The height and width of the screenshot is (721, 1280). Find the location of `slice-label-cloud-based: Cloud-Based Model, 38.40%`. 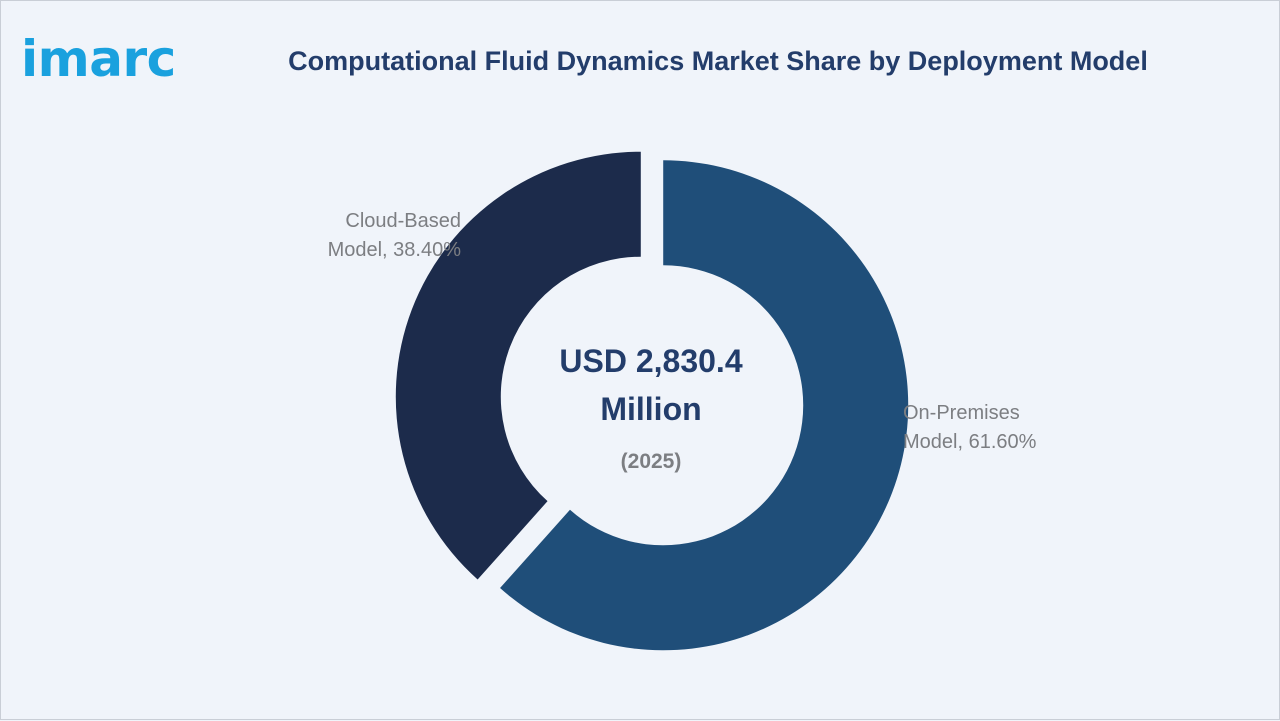

slice-label-cloud-based: Cloud-Based Model, 38.40% is located at coordinates (361, 236).